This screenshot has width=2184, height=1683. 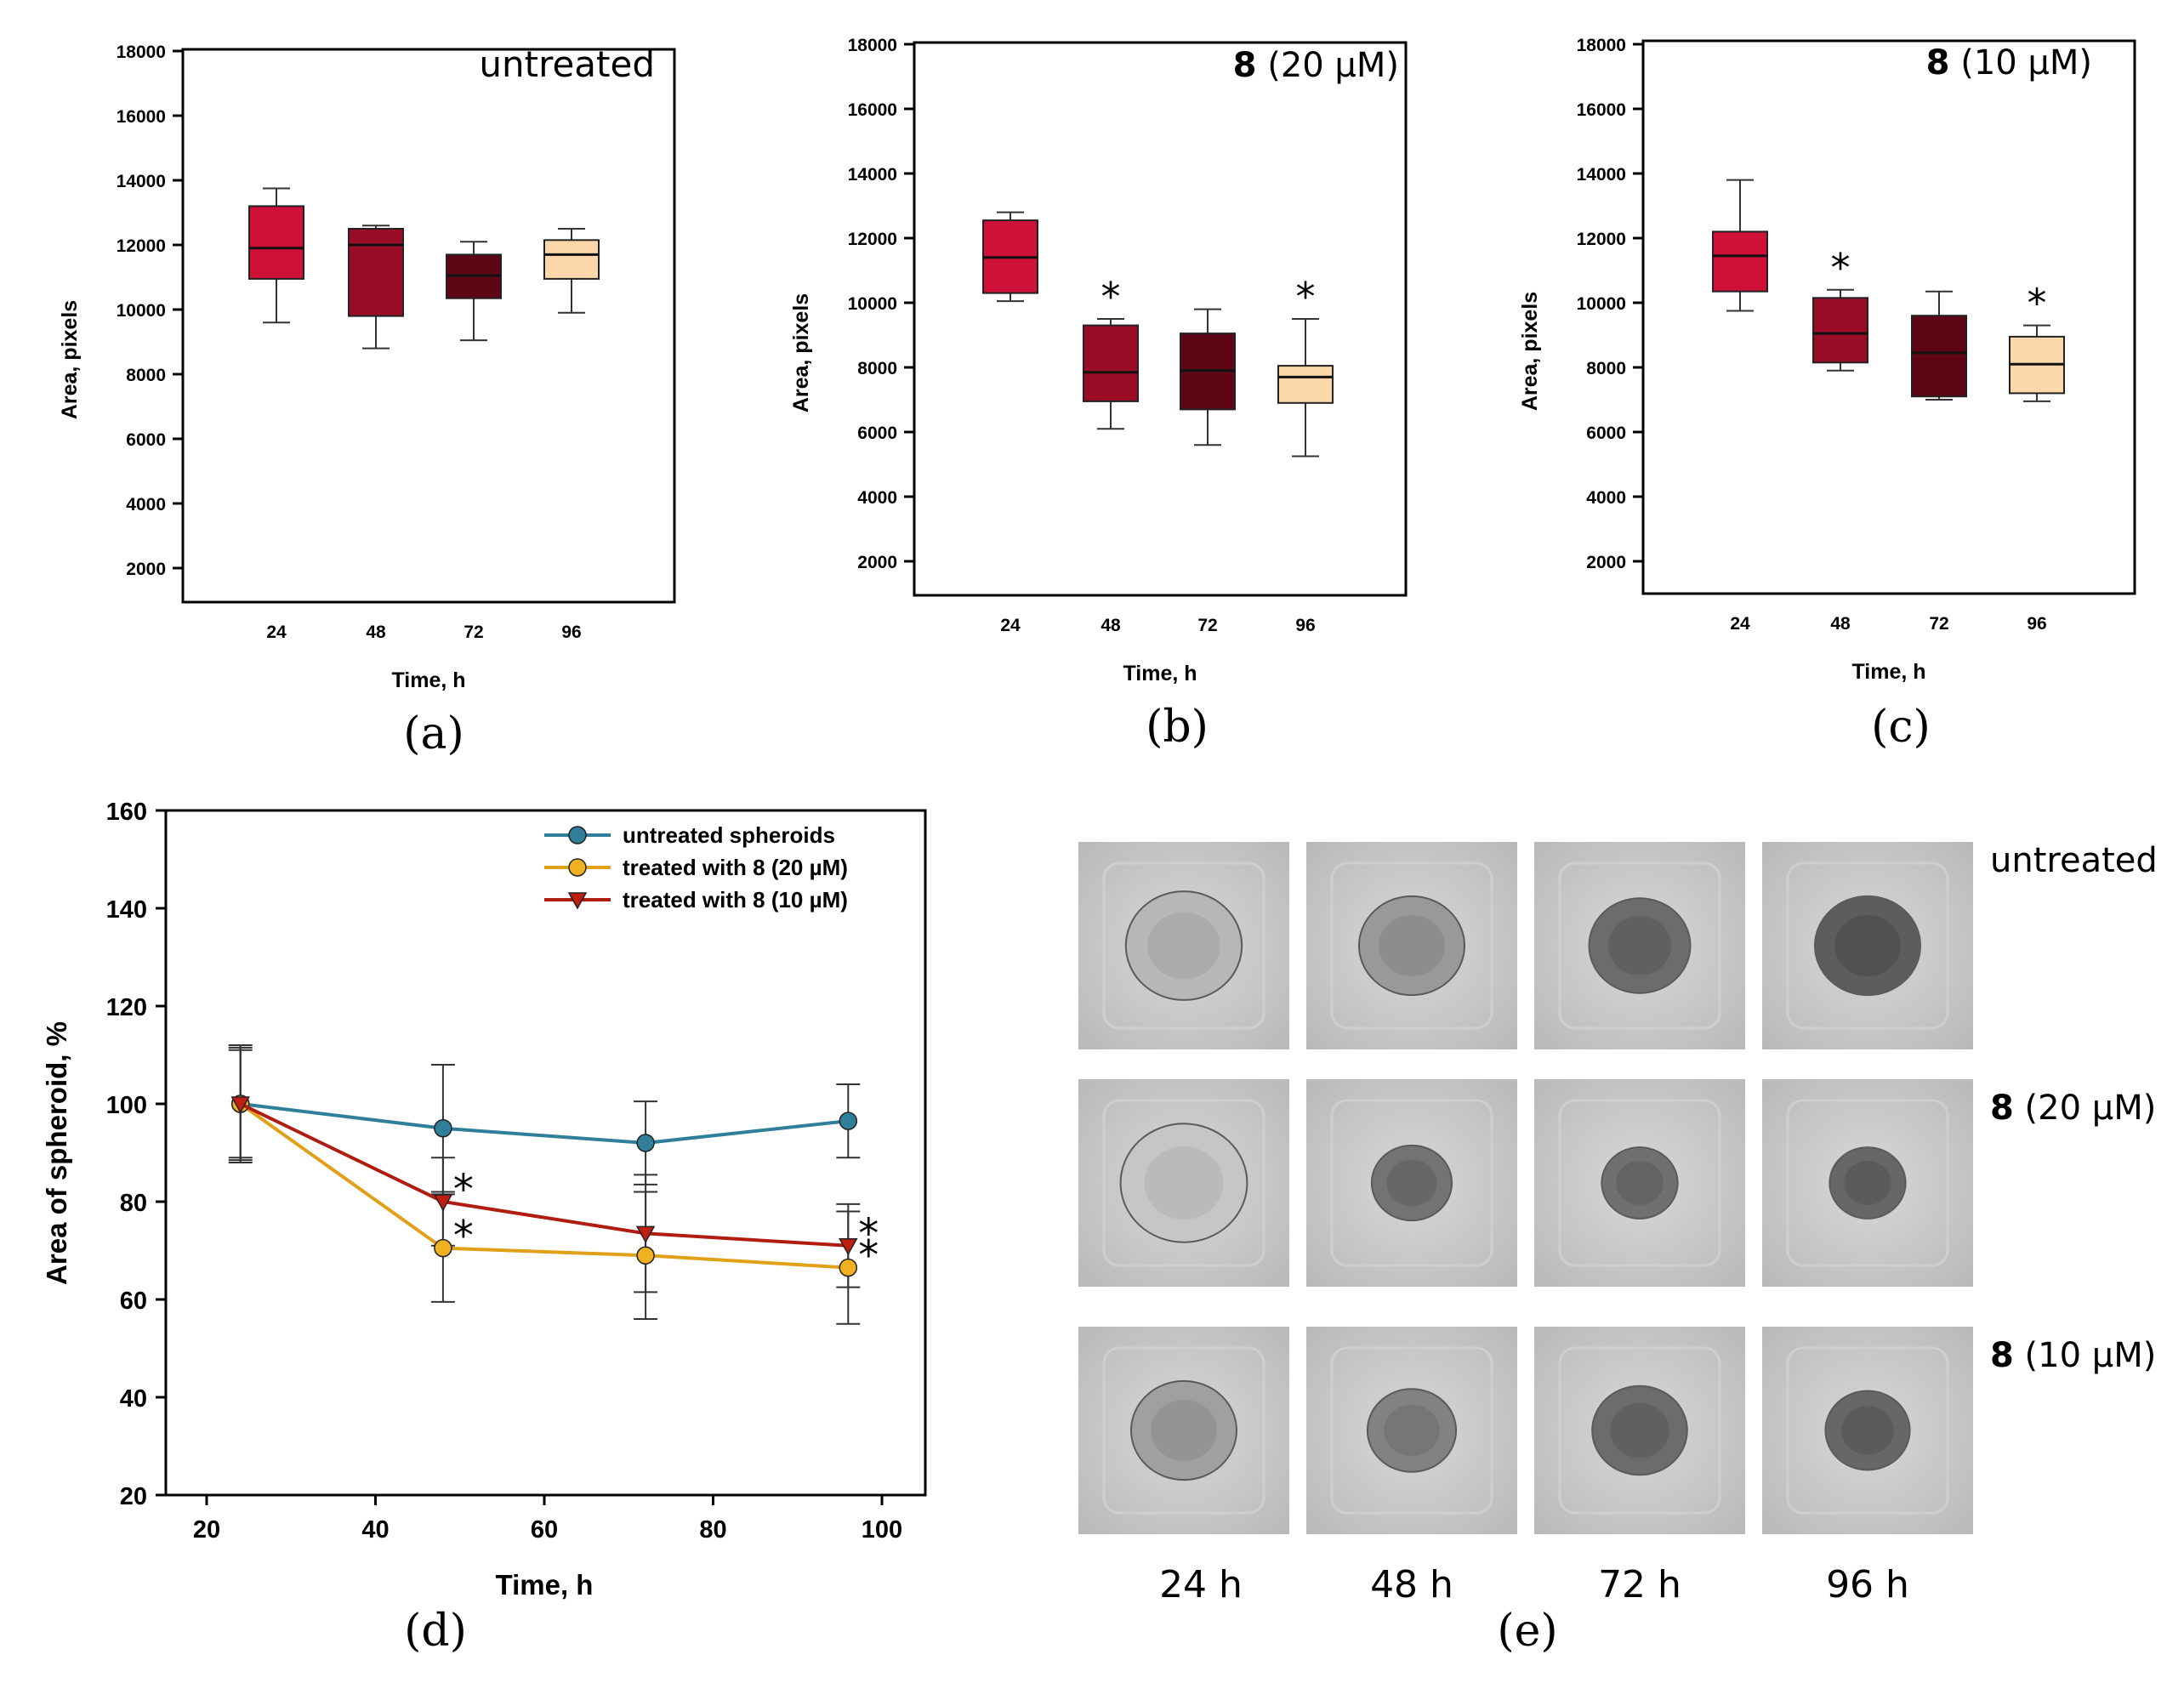 I want to click on y-tick-label: 20, so click(x=133, y=1497).